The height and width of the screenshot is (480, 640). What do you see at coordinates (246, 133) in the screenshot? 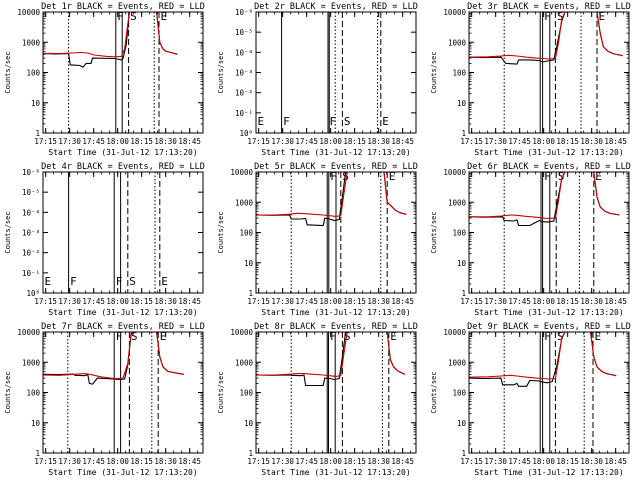
I see `y-tick-label: 10⁰` at bounding box center [246, 133].